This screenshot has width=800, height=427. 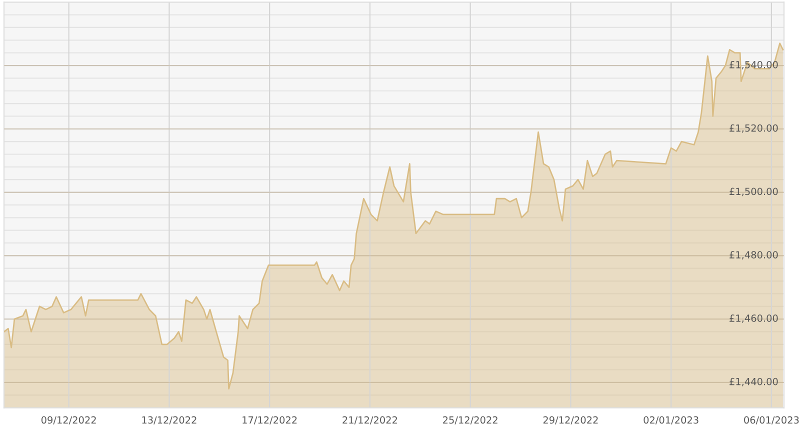 What do you see at coordinates (754, 318) in the screenshot?
I see `y-tick-label: £1,460.00` at bounding box center [754, 318].